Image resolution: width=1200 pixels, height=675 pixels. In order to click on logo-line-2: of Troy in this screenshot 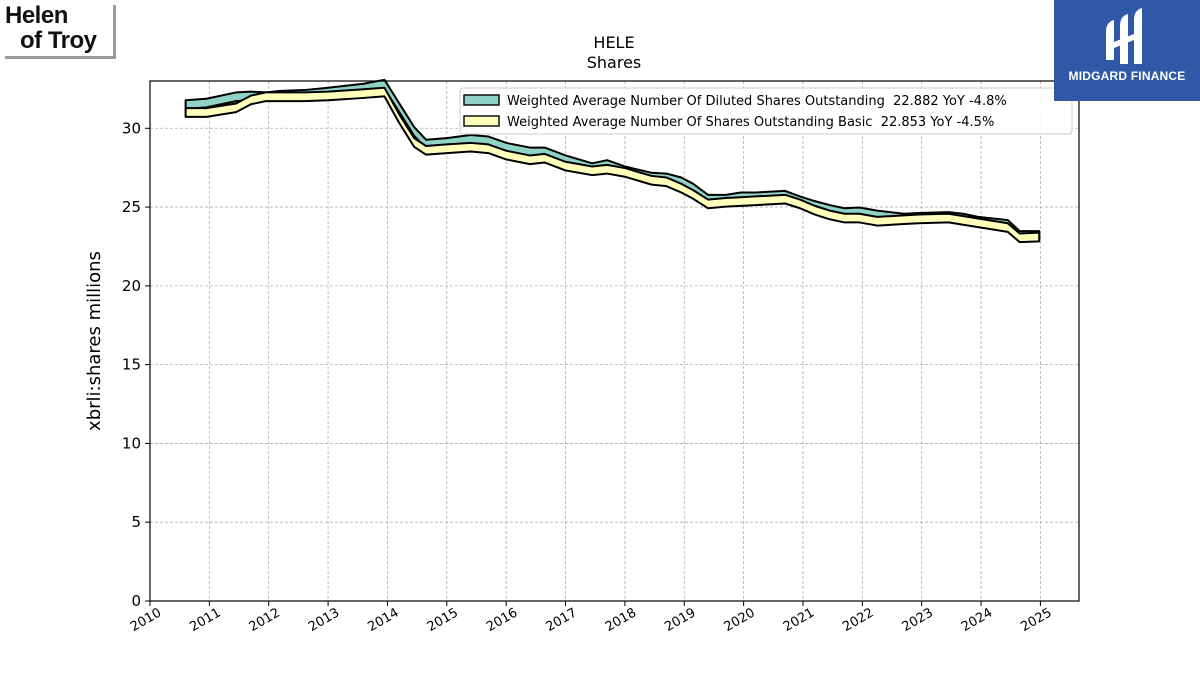, I will do `click(58, 40)`.